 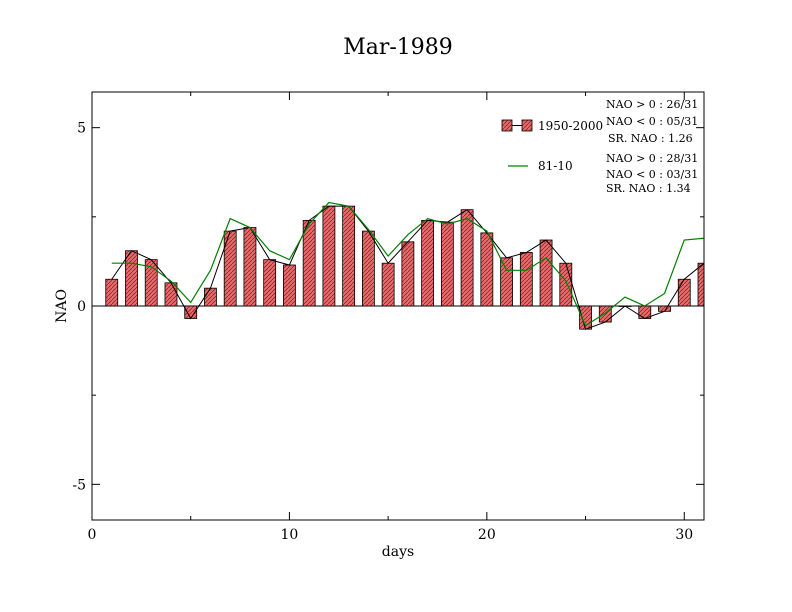 What do you see at coordinates (92, 535) in the screenshot?
I see `x-tick-label: 0` at bounding box center [92, 535].